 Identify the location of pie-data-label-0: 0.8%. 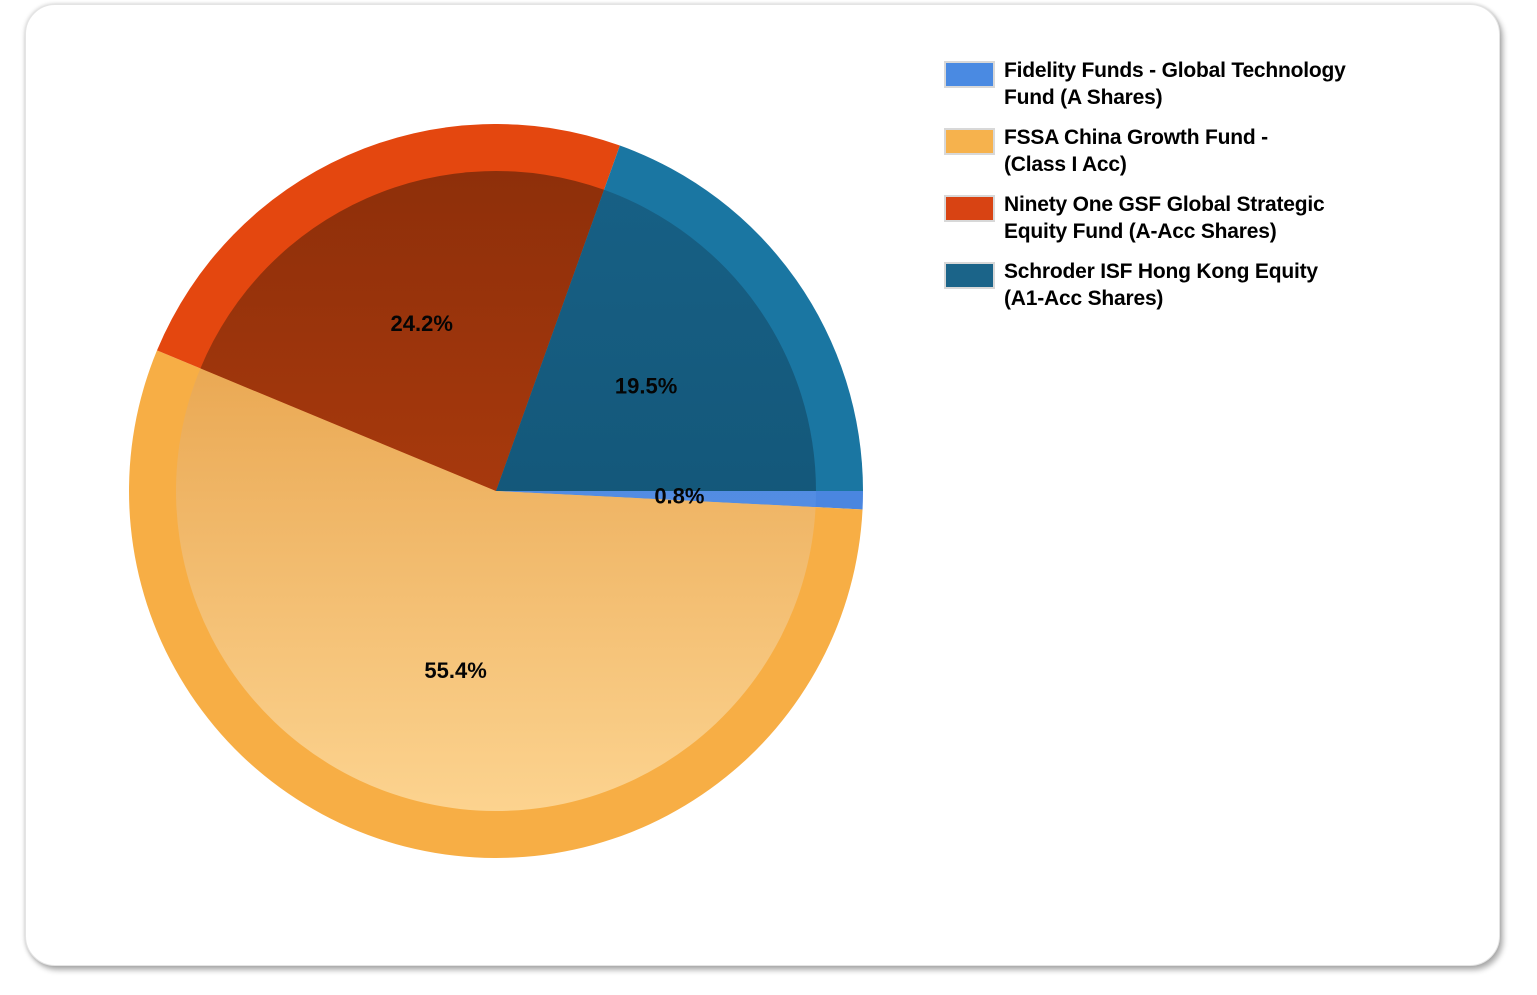
(679, 496).